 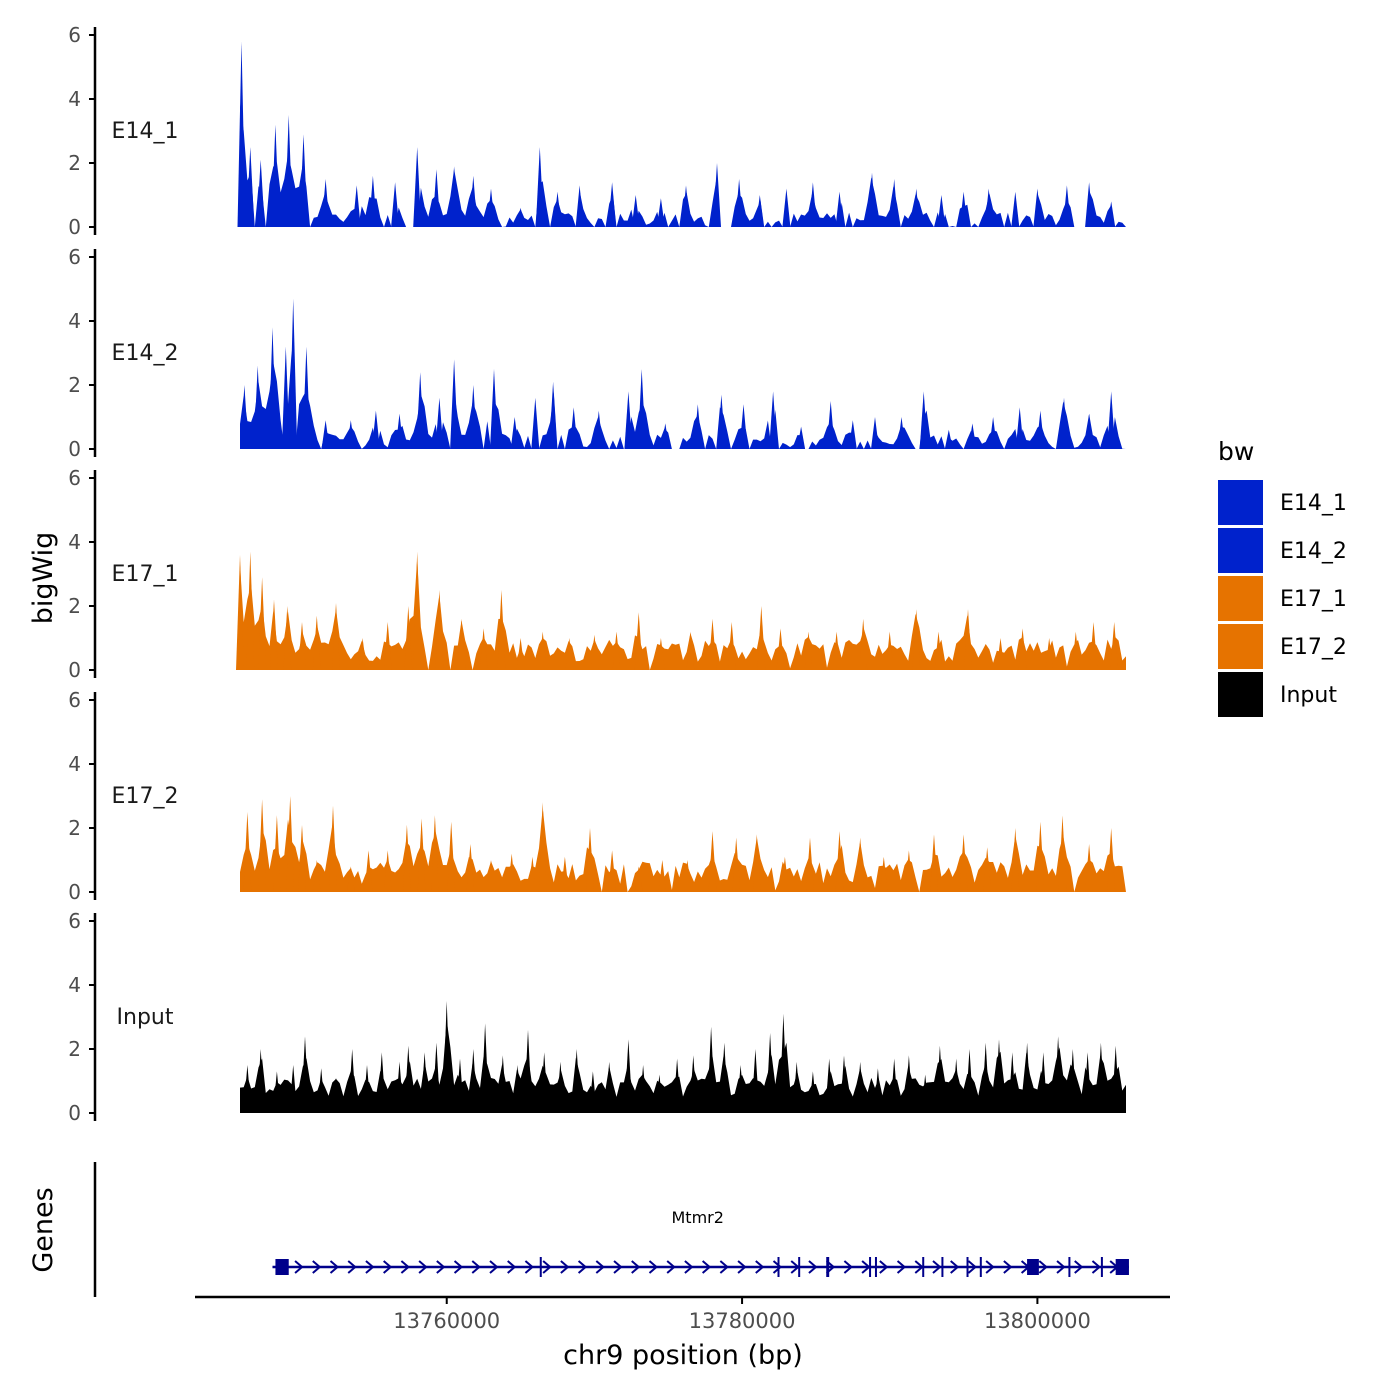 I want to click on track-label: E17_1, so click(x=145, y=574).